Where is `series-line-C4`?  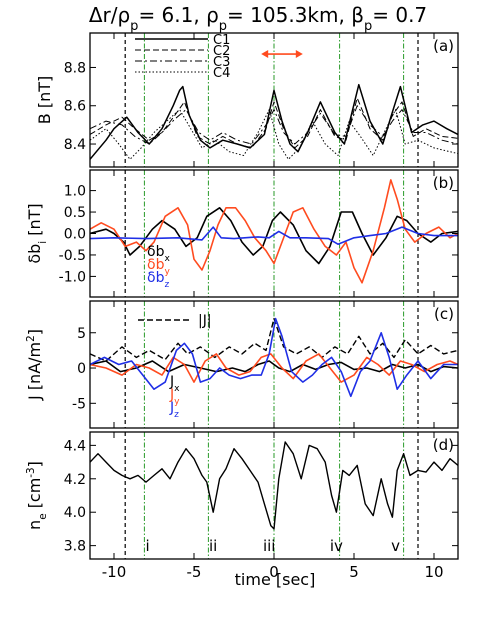 series-line-C4 is located at coordinates (274, 134).